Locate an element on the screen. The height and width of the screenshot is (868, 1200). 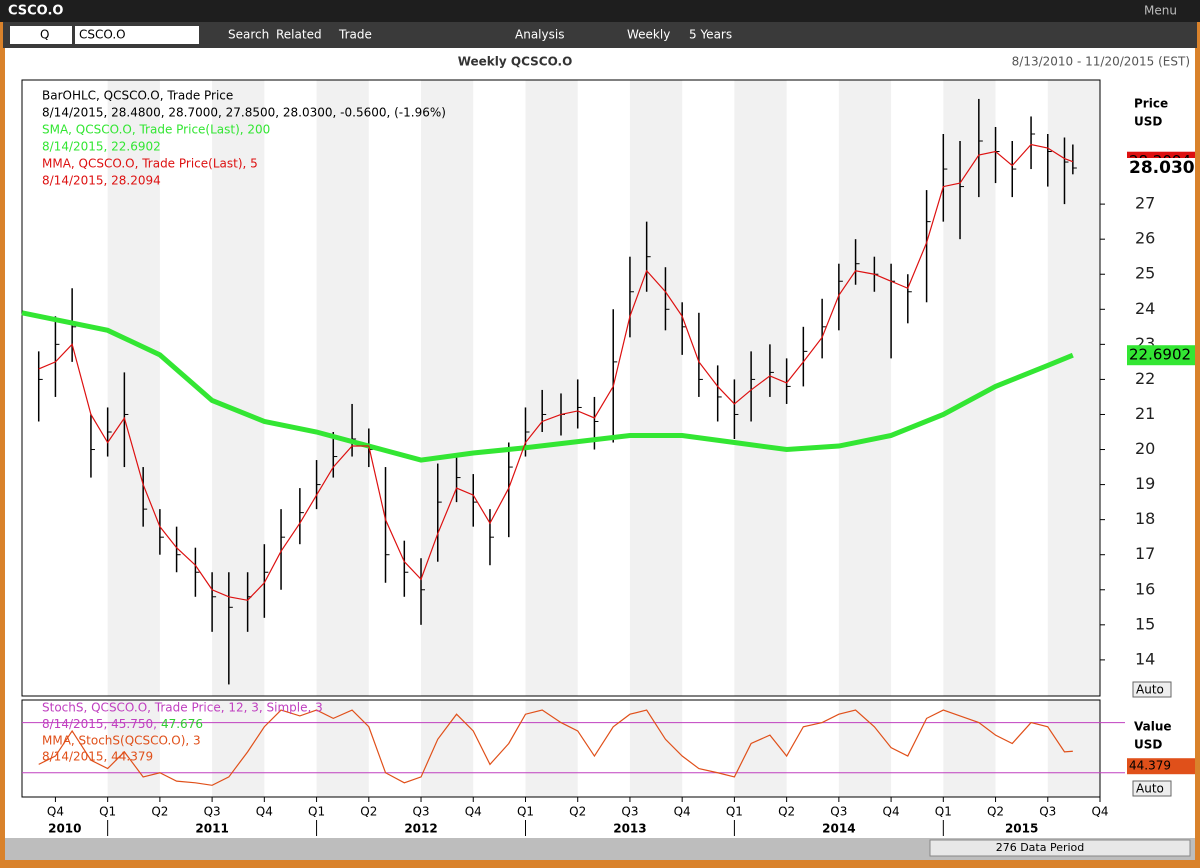
stoch-plot-border is located at coordinates (561, 748).